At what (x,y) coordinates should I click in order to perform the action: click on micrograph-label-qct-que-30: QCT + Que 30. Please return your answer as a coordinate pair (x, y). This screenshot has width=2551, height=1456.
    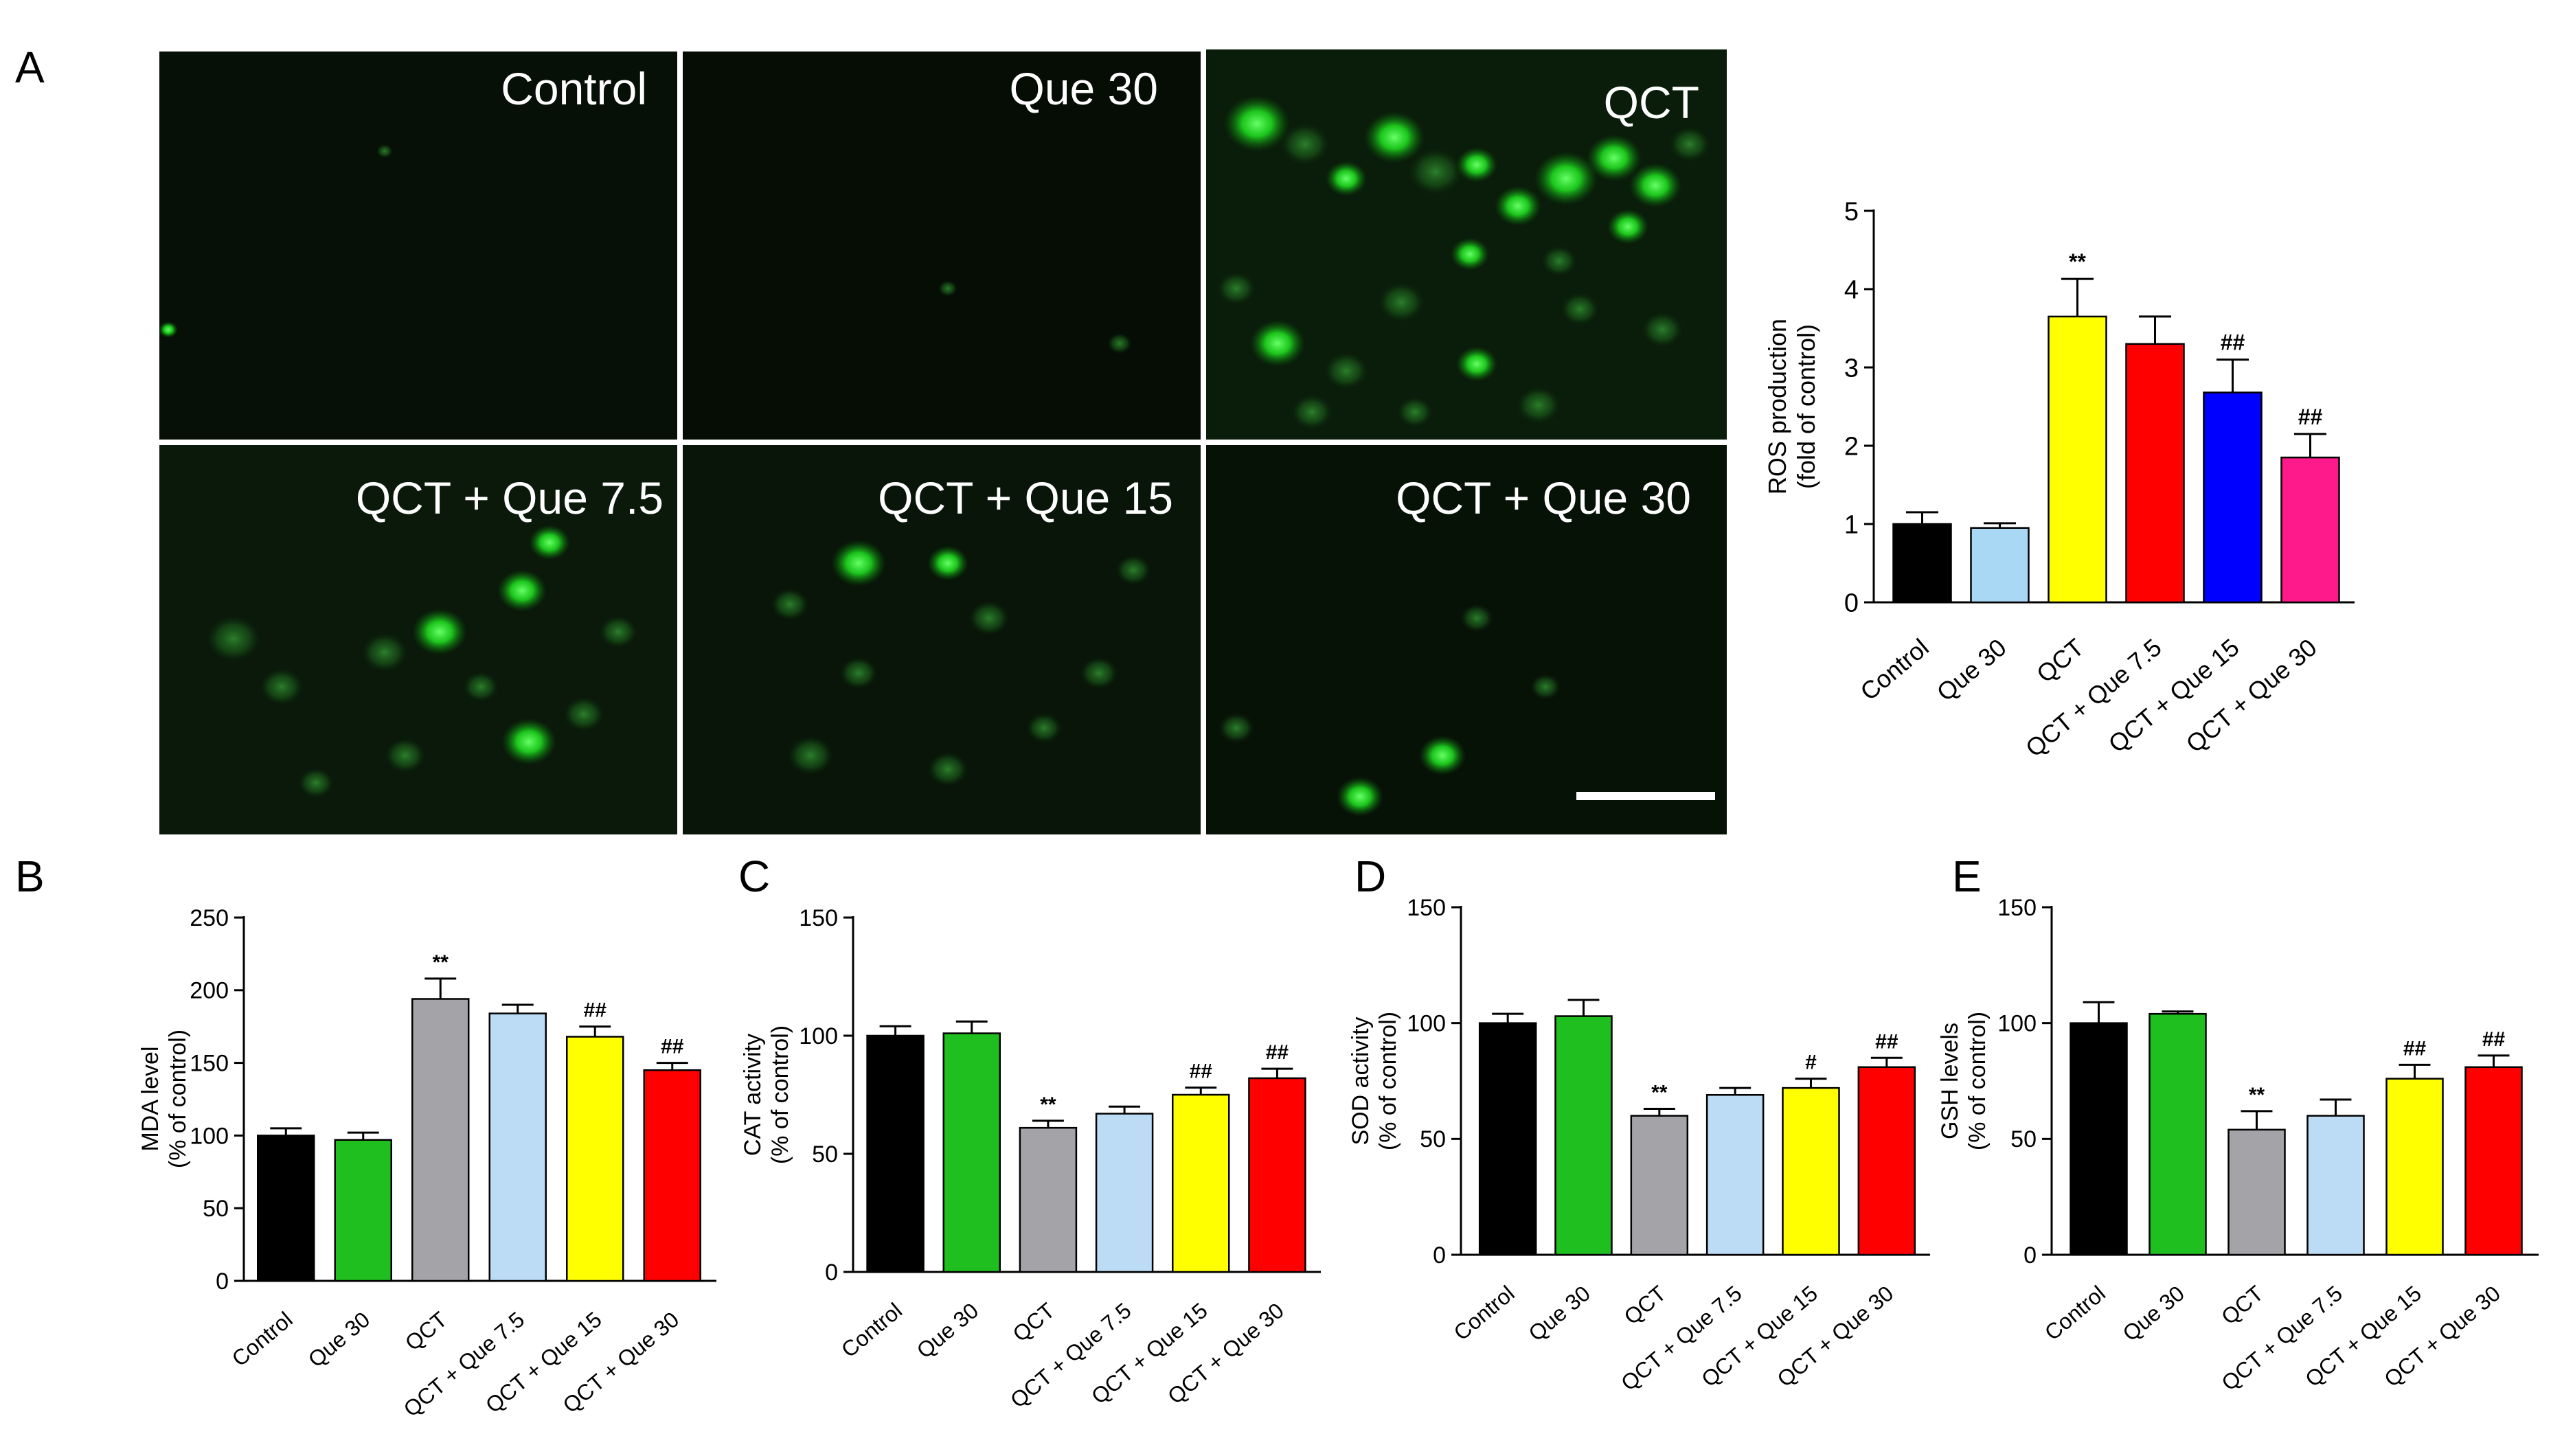
    Looking at the image, I should click on (1544, 498).